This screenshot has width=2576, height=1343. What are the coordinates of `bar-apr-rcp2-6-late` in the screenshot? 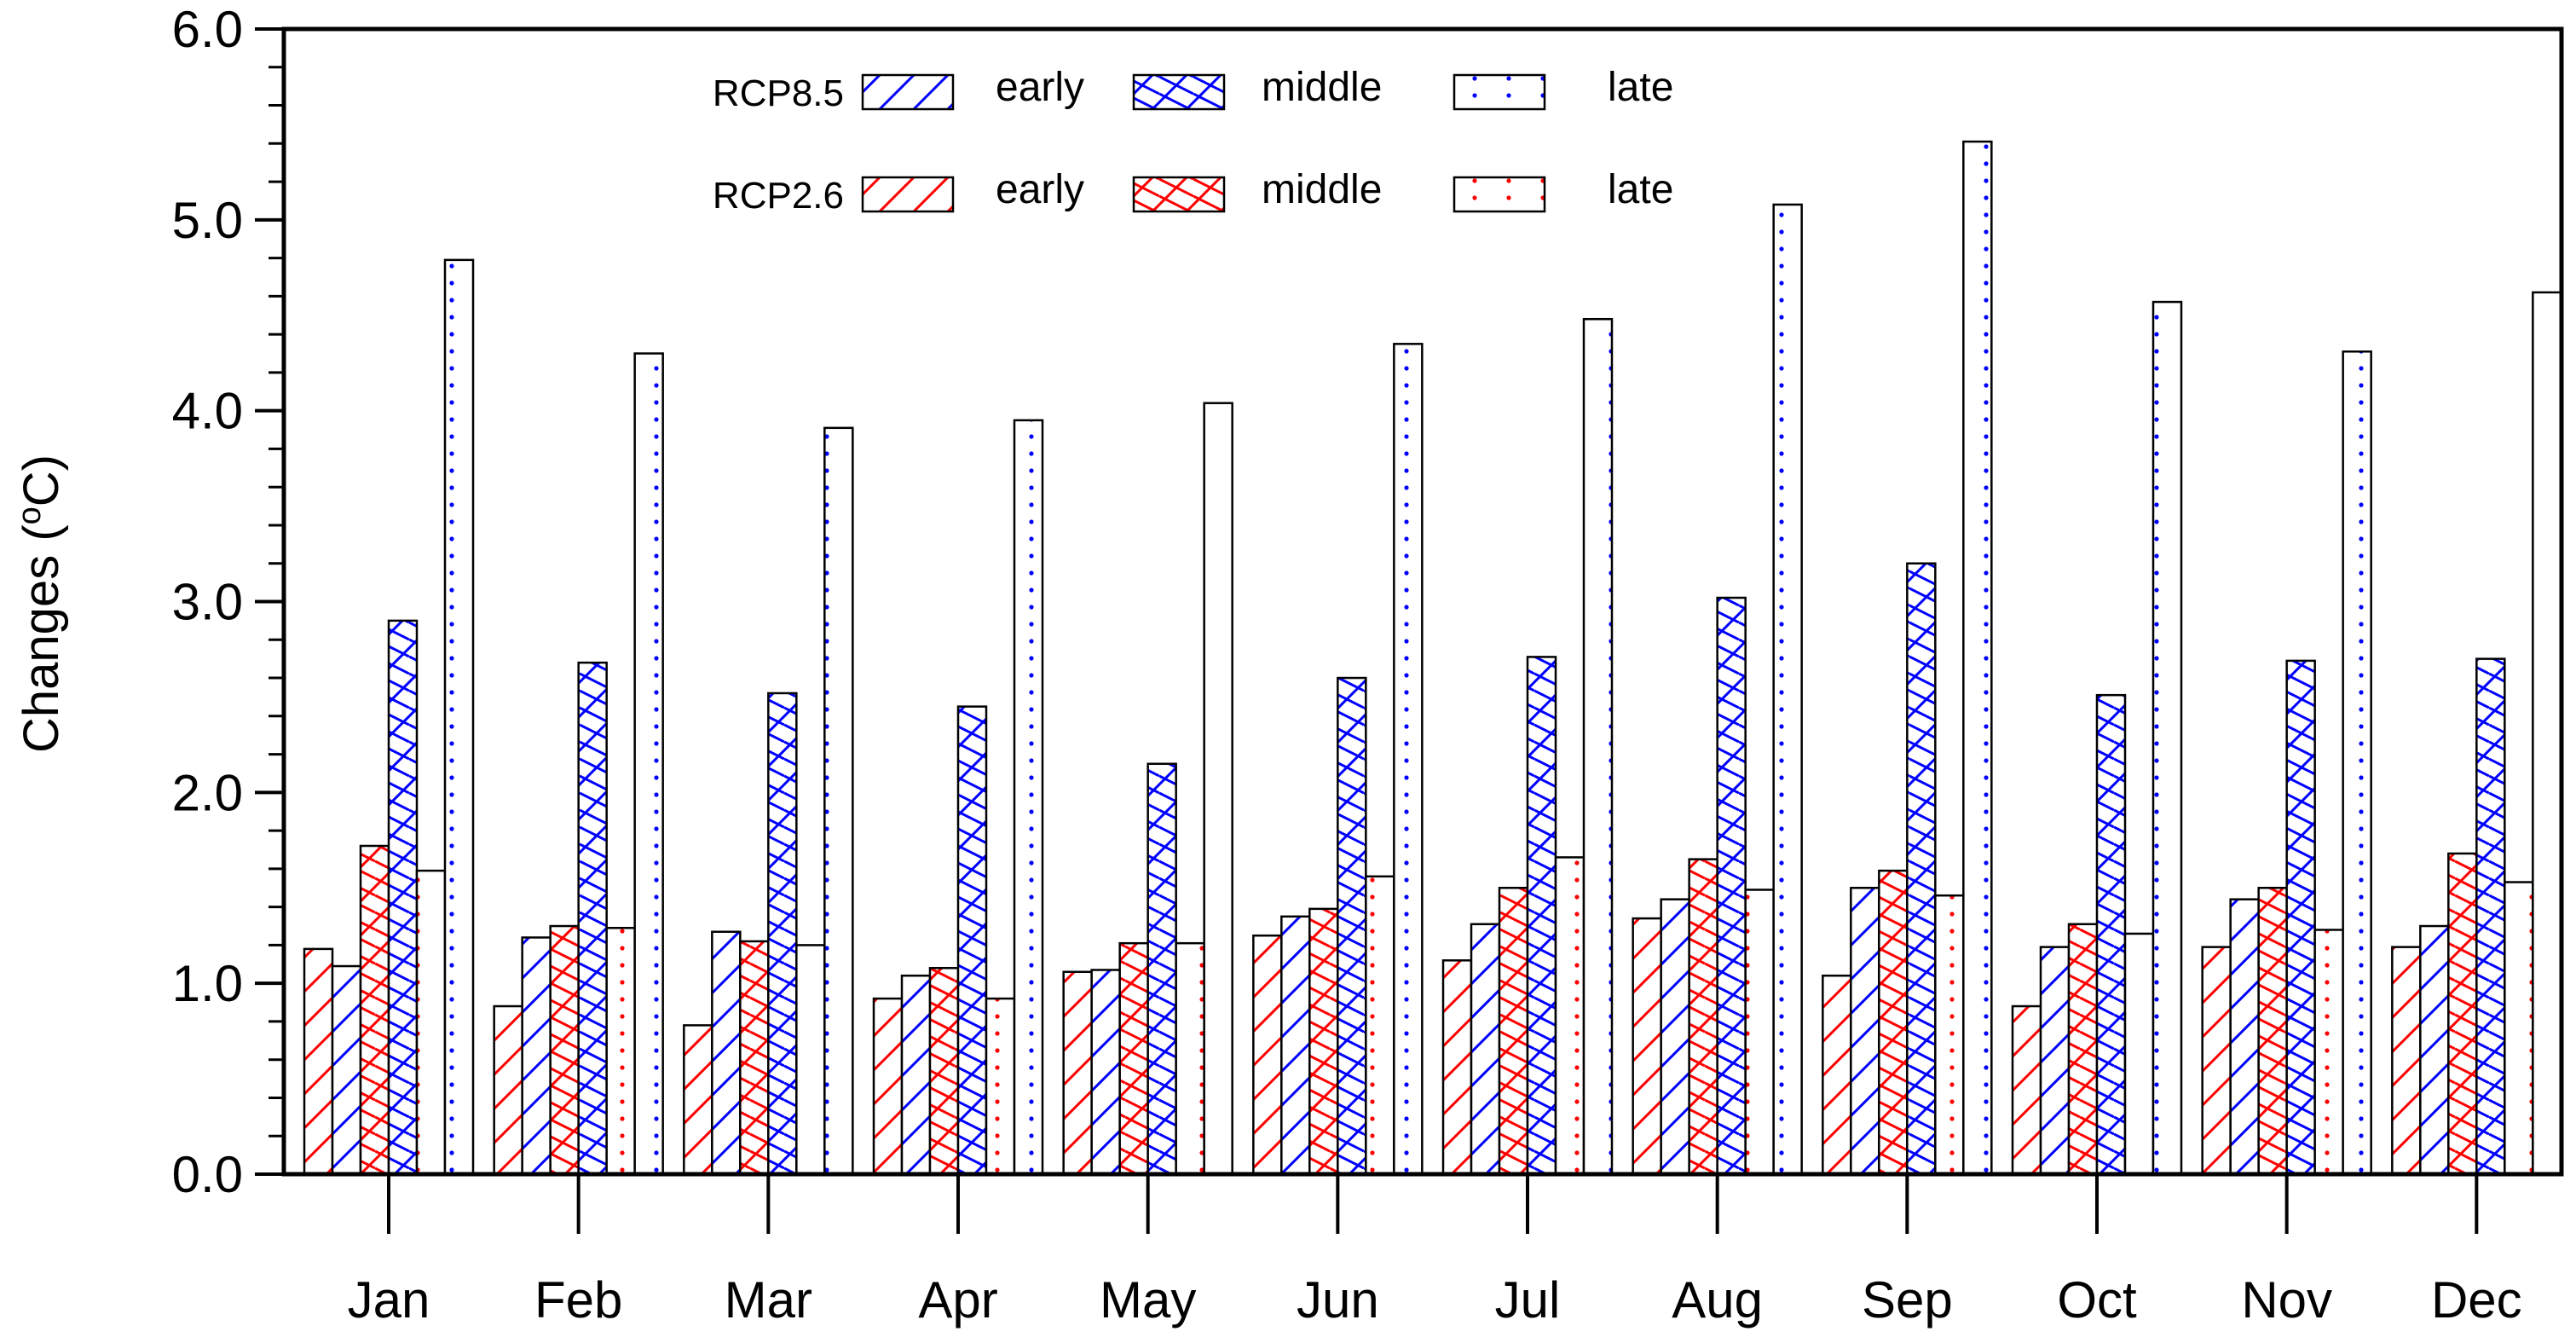 It's located at (1000, 1086).